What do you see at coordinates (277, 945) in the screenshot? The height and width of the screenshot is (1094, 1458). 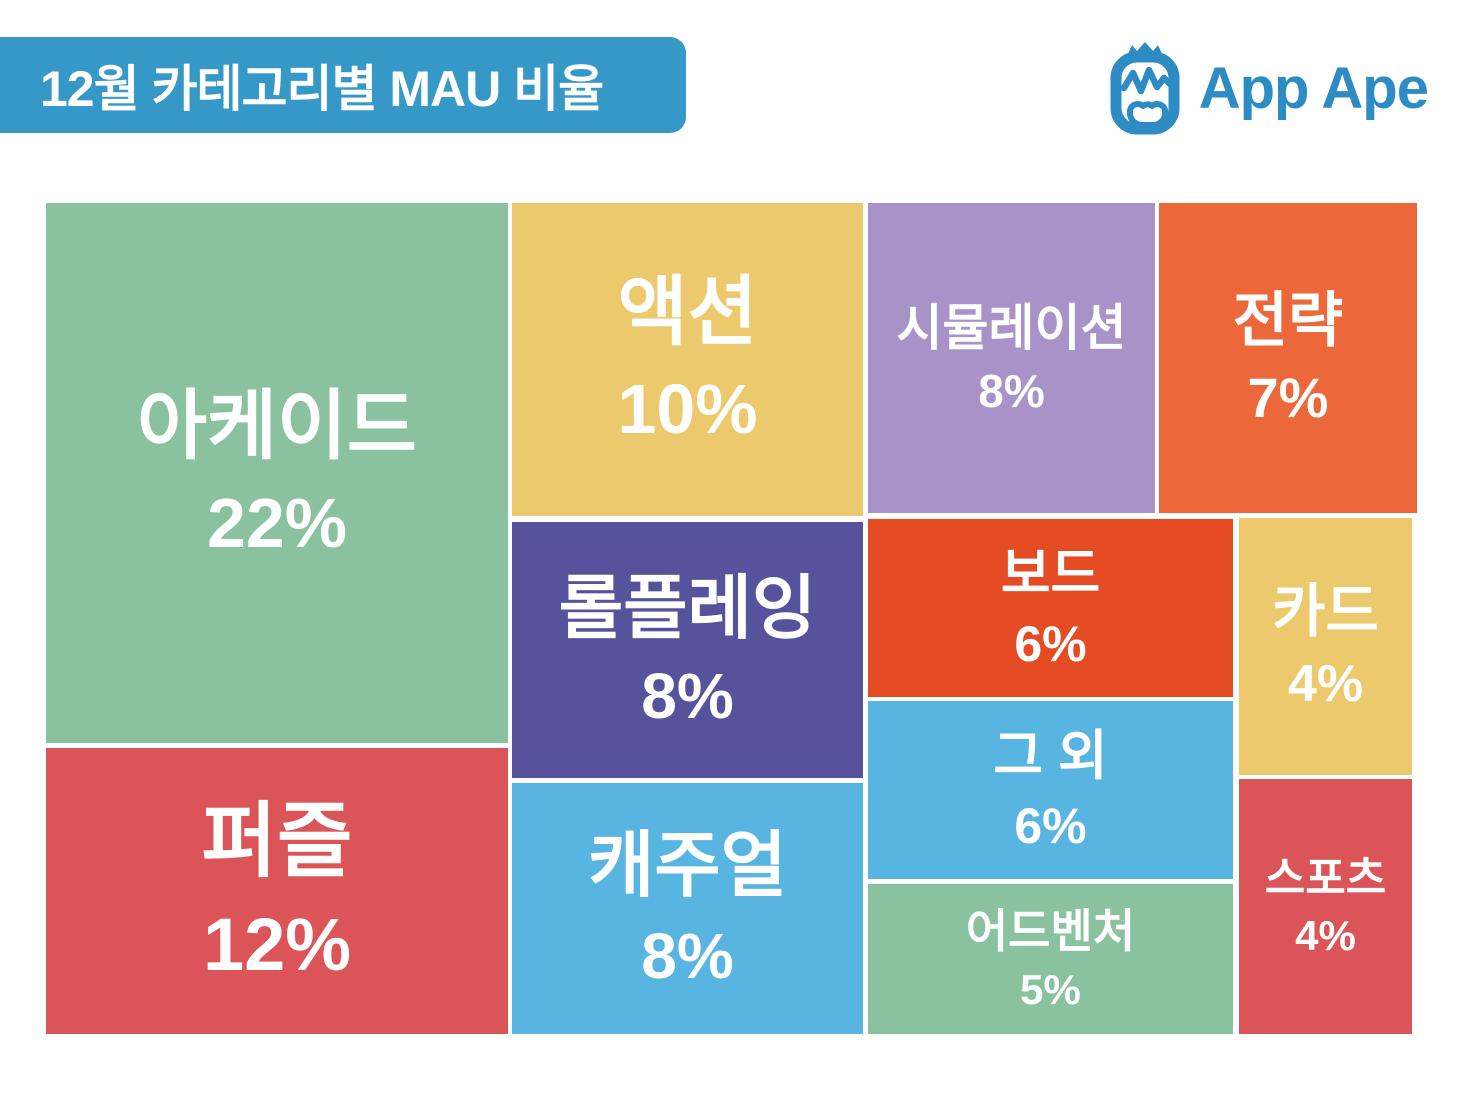 I see `tile-percentage: 12%` at bounding box center [277, 945].